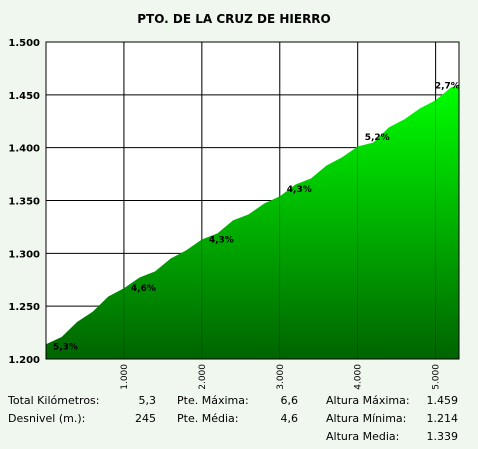 Image resolution: width=478 pixels, height=449 pixels. Describe the element at coordinates (442, 418) in the screenshot. I see `alt-min-value: 1.214` at that location.